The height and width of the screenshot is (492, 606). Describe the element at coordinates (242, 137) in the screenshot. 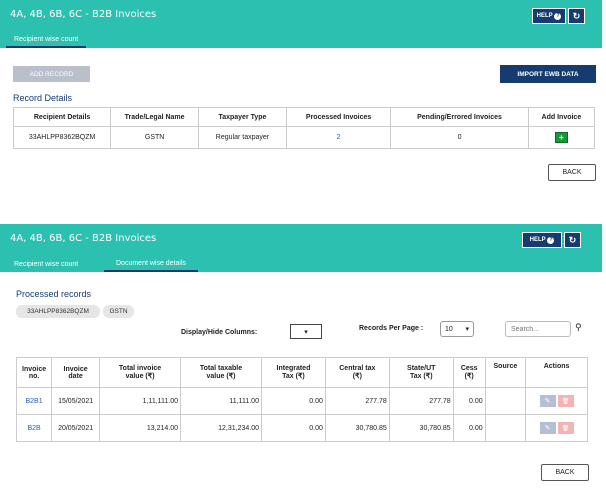

I see `taxpayer-type: Regular taxpayer` at that location.